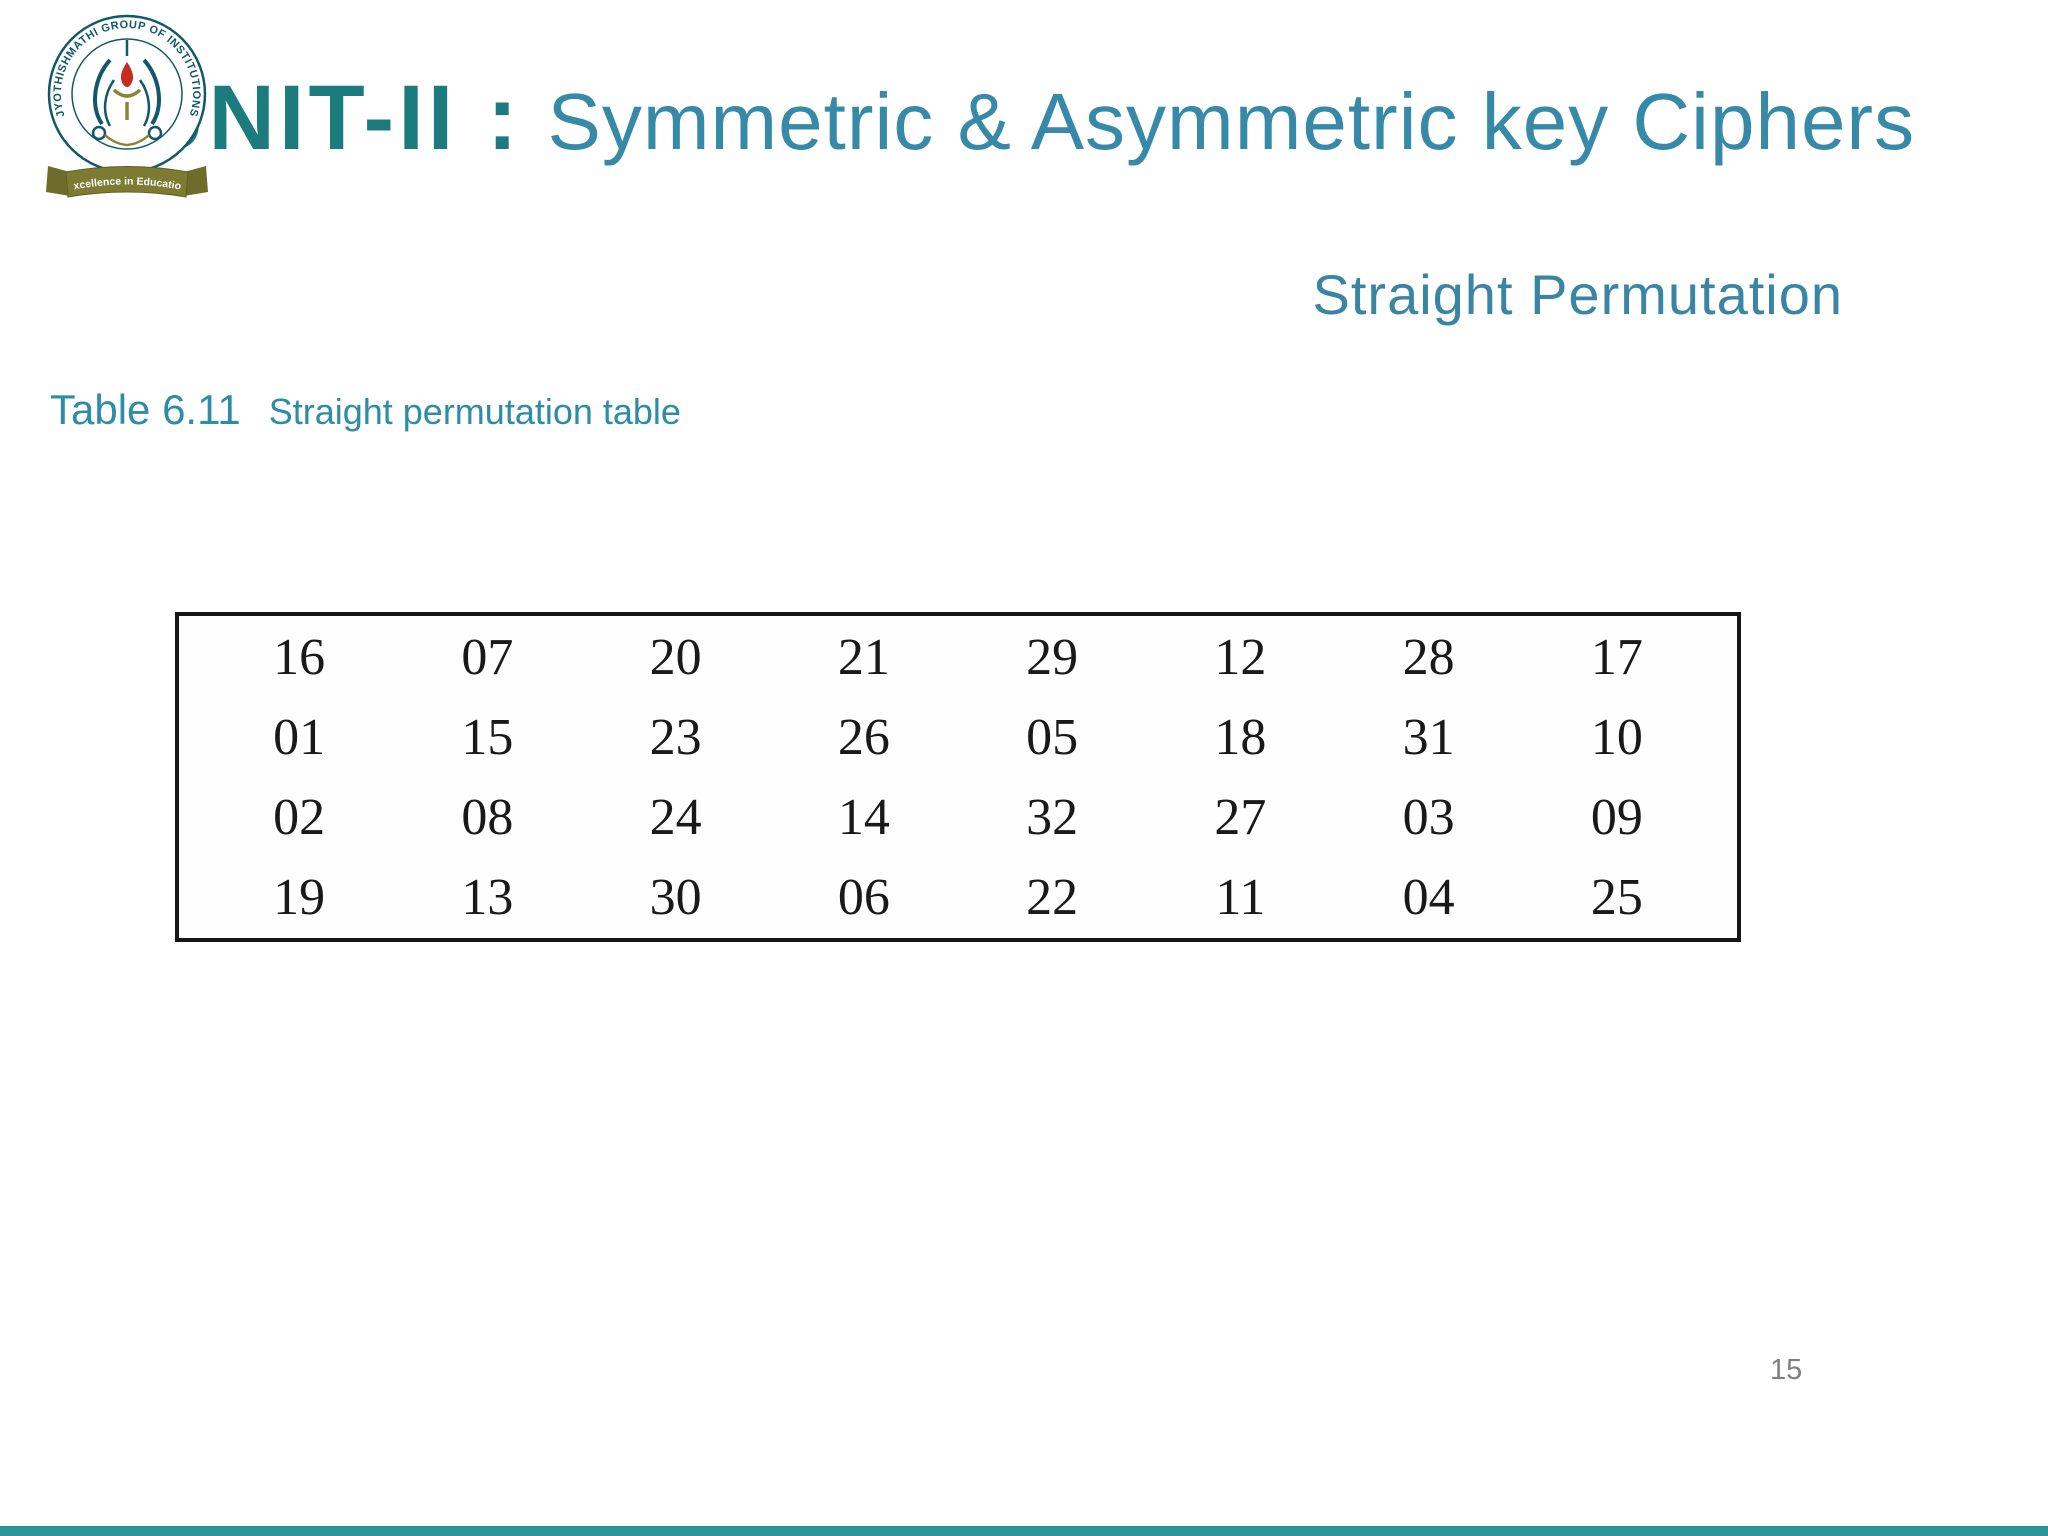 Image resolution: width=2048 pixels, height=1536 pixels. What do you see at coordinates (1052, 897) in the screenshot?
I see `table-cell: 22` at bounding box center [1052, 897].